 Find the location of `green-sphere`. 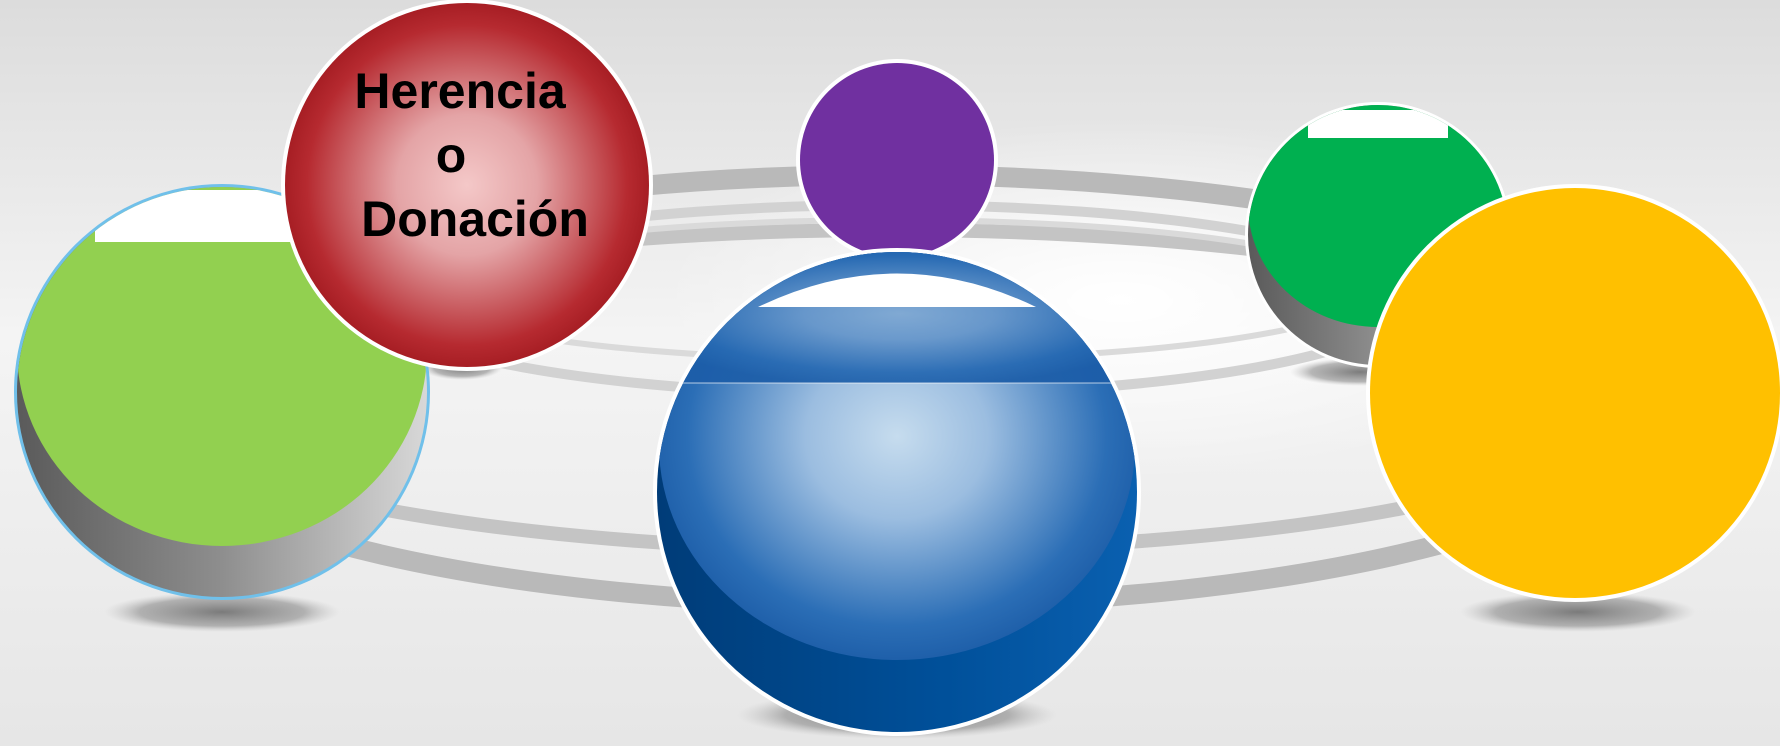

green-sphere is located at coordinates (222, 392).